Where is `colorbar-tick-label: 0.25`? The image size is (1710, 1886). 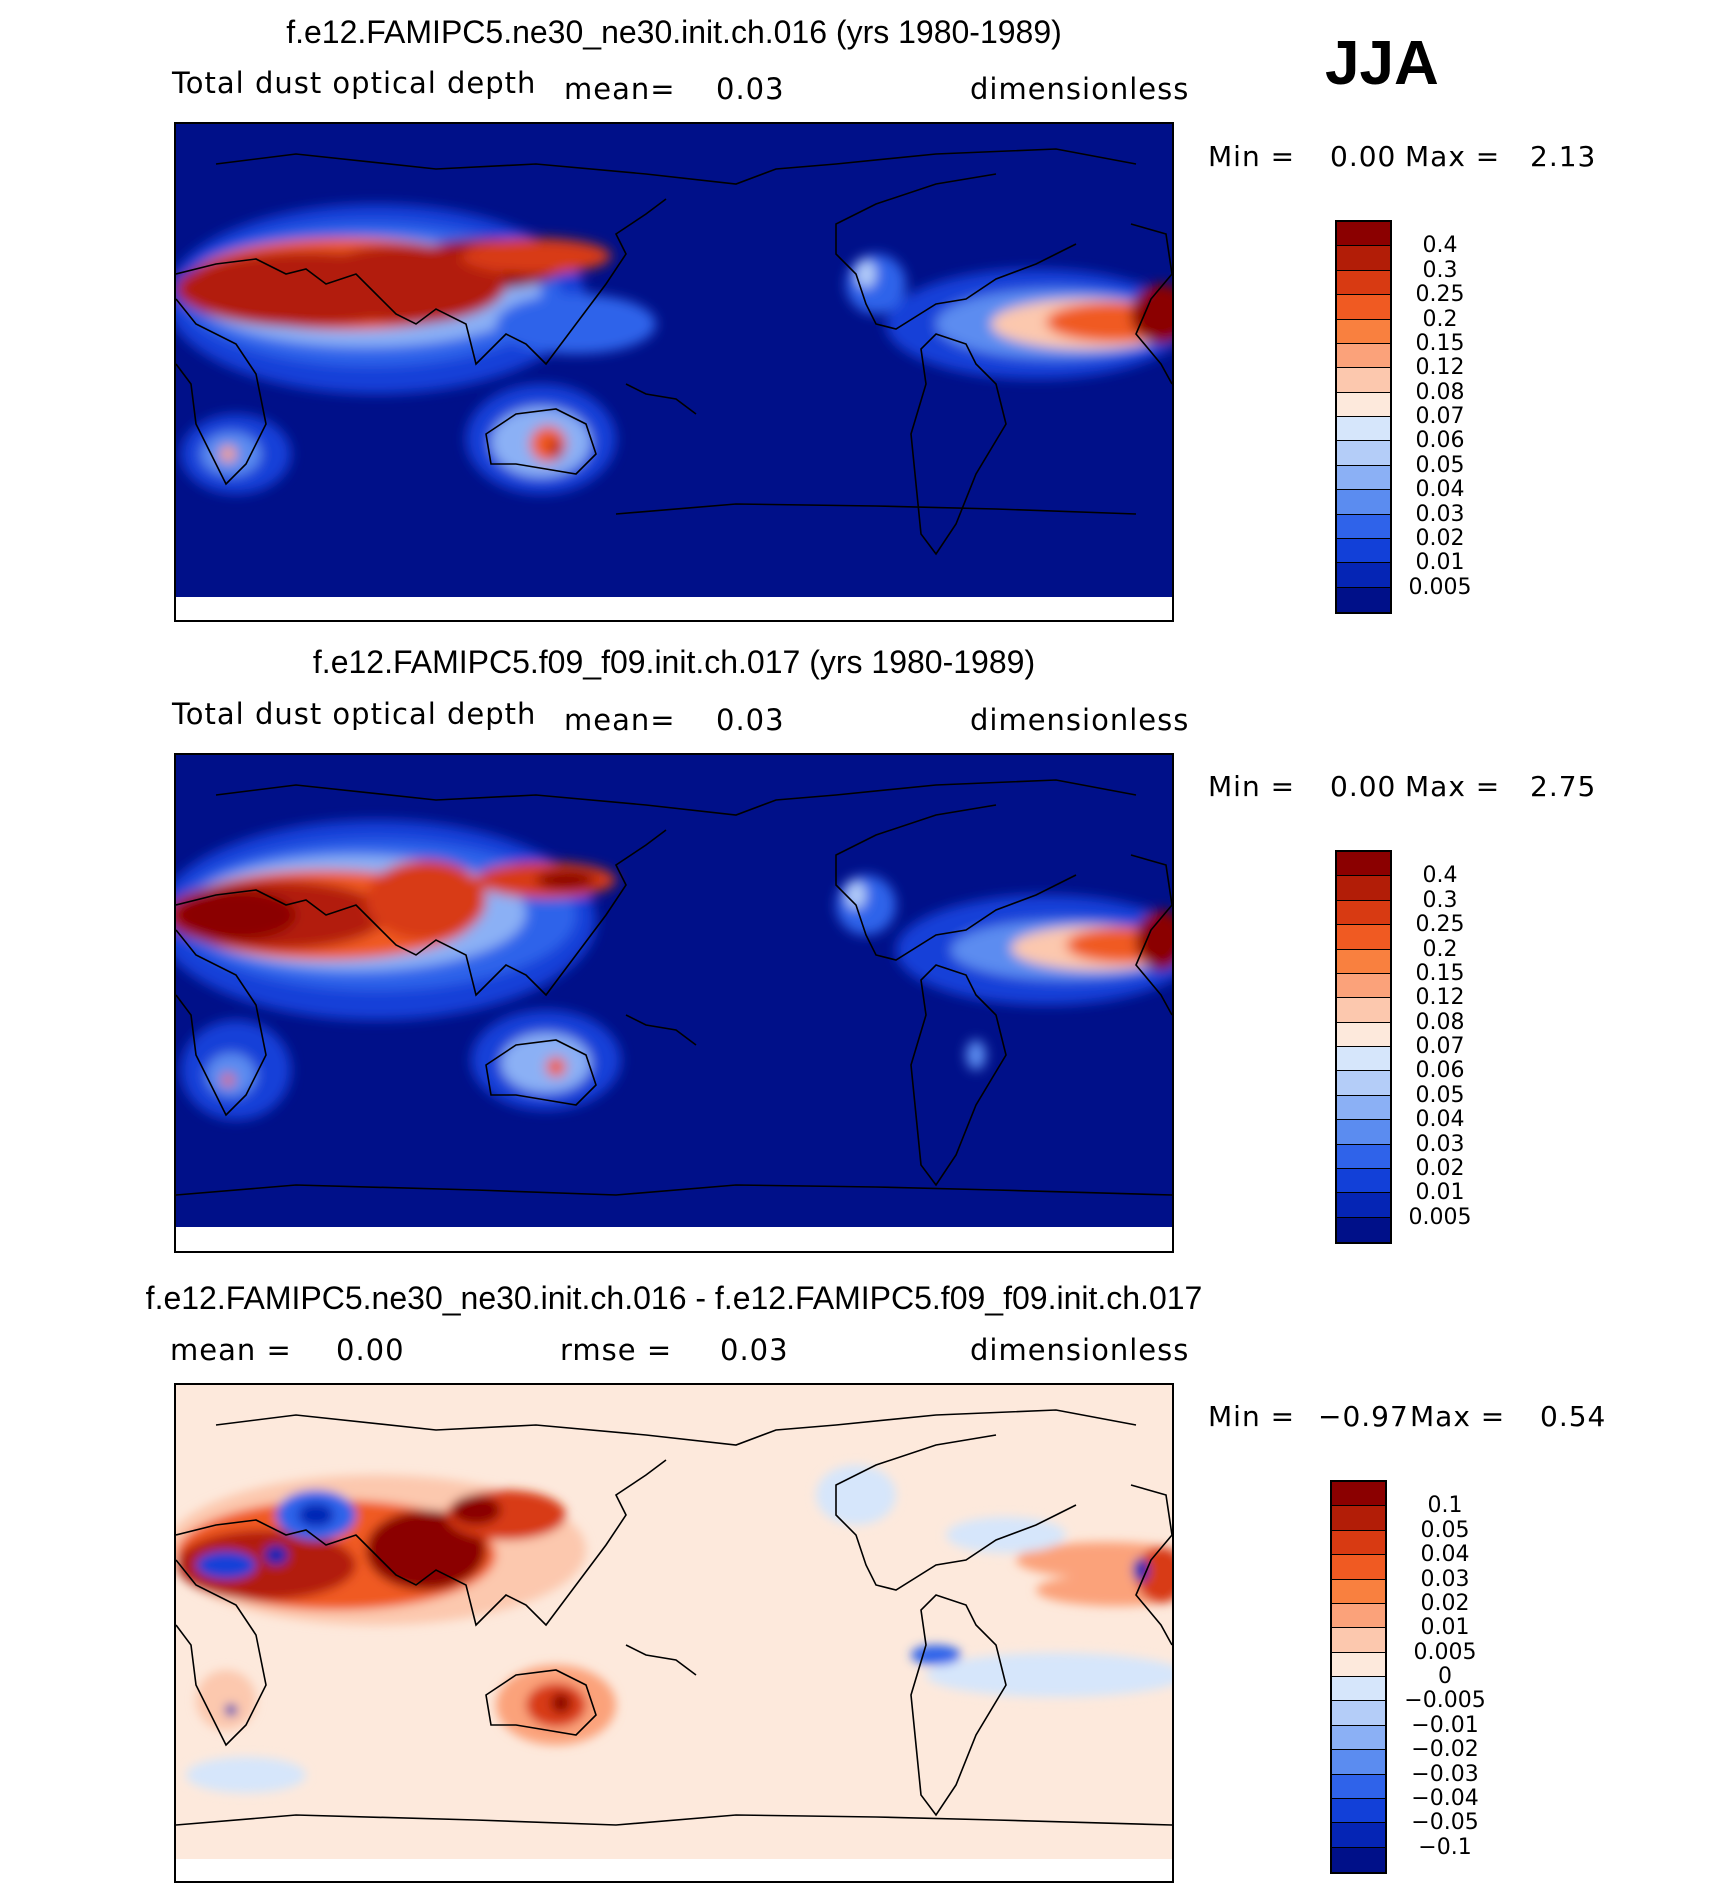 colorbar-tick-label: 0.25 is located at coordinates (1440, 295).